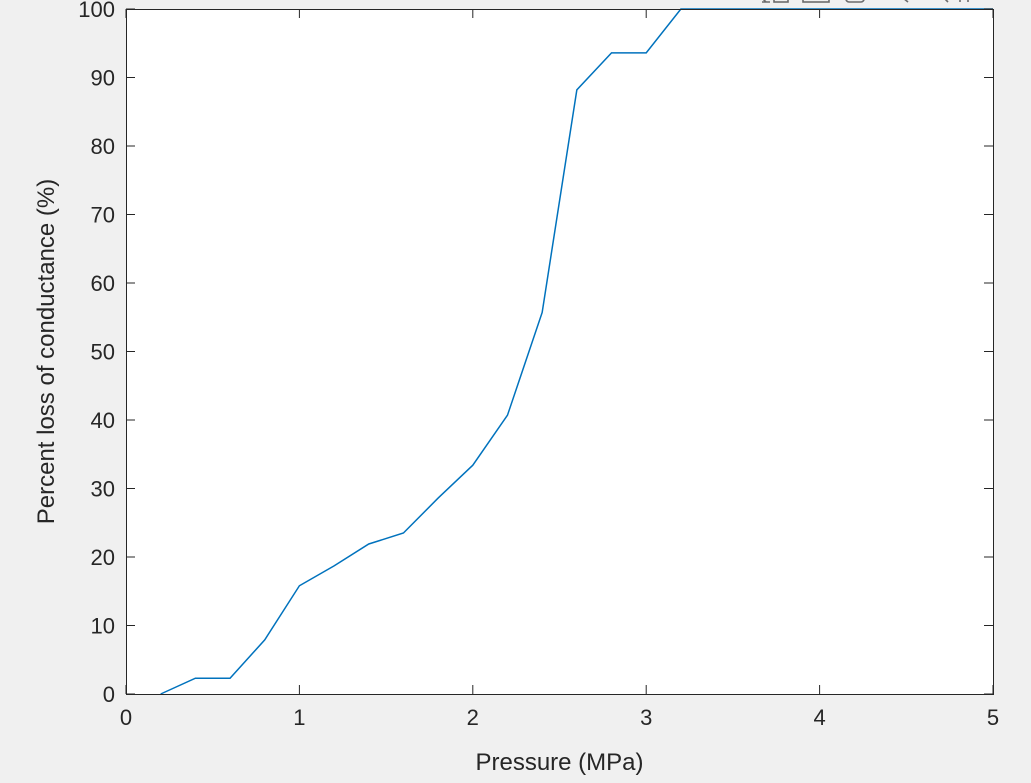 The height and width of the screenshot is (783, 1031). What do you see at coordinates (855, 1) in the screenshot?
I see `zoom-in-icon` at bounding box center [855, 1].